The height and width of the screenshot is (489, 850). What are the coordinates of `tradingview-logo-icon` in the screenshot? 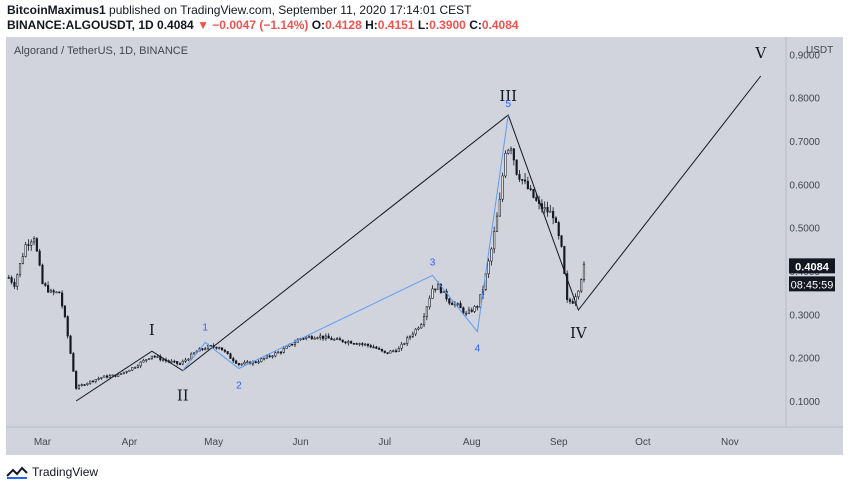 It's located at (17, 472).